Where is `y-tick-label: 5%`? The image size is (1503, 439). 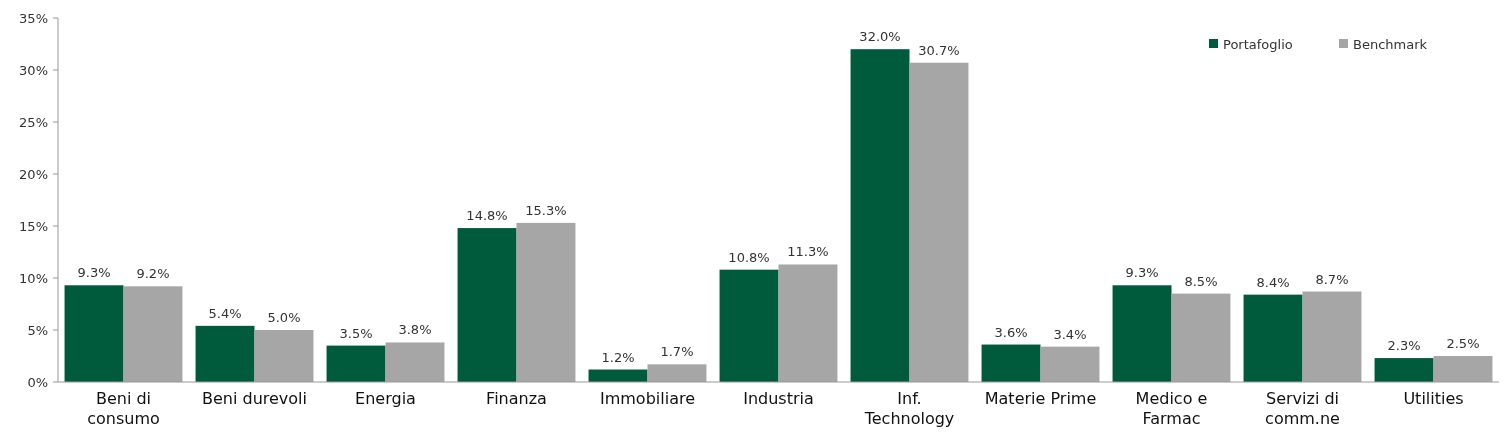
y-tick-label: 5% is located at coordinates (37, 330).